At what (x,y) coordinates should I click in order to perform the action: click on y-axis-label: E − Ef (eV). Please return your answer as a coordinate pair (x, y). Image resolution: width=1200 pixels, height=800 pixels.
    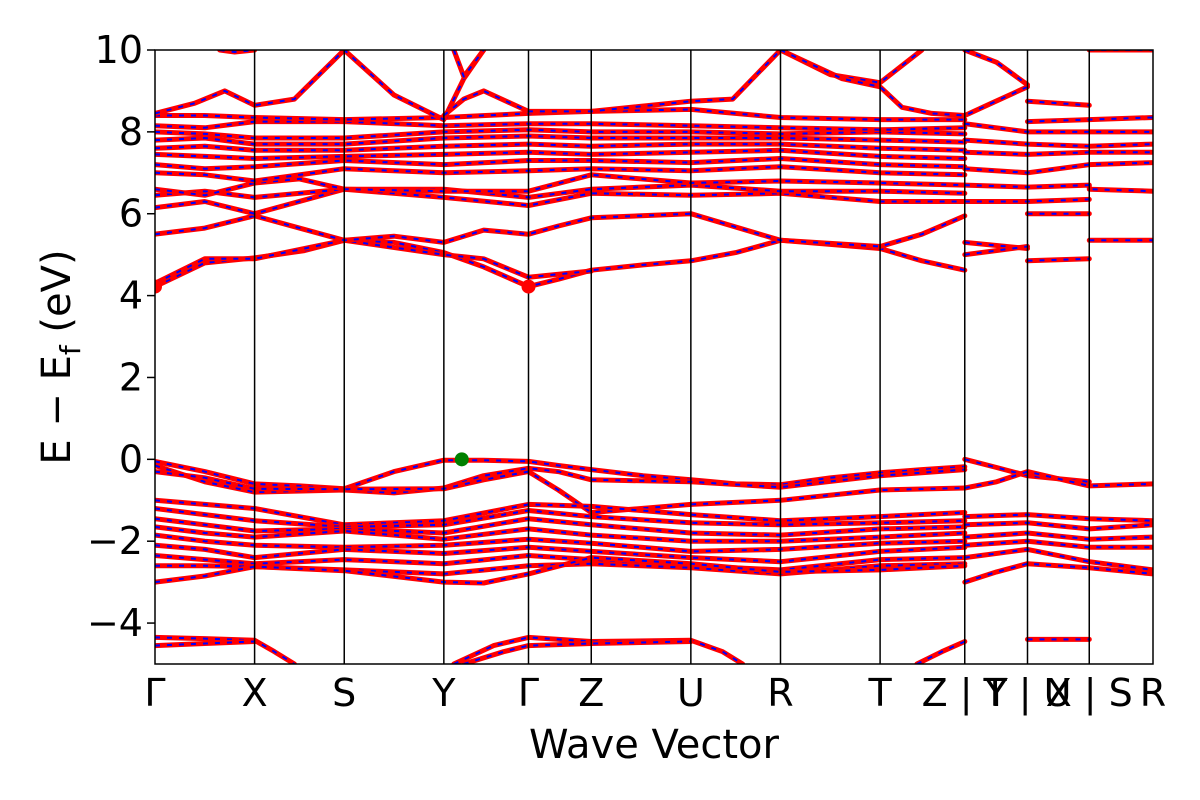
    Looking at the image, I should click on (60, 356).